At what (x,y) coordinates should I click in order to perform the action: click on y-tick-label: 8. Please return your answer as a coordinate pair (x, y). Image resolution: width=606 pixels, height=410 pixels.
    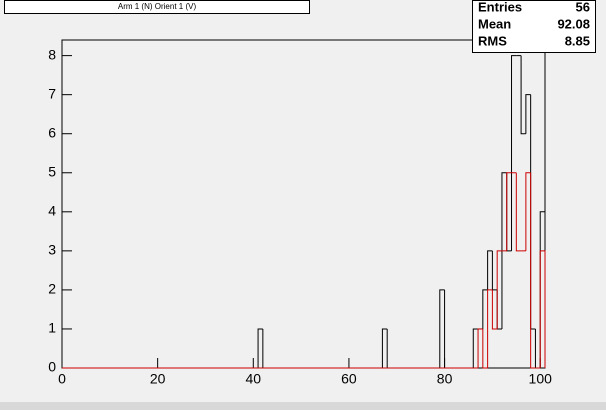
    Looking at the image, I should click on (52, 54).